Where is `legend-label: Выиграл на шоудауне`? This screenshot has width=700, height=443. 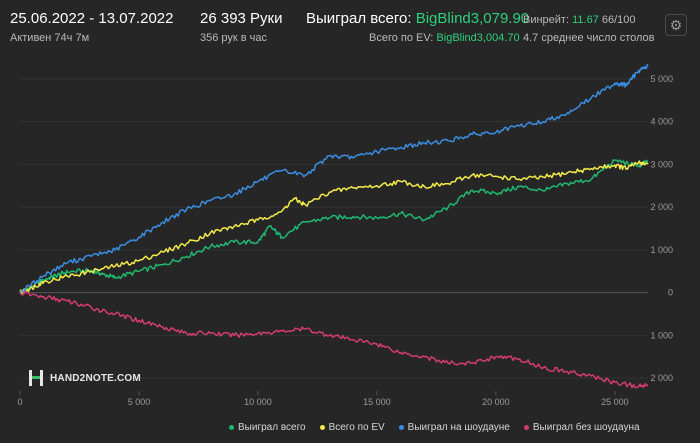
legend-label: Выиграл на шоудауне is located at coordinates (458, 427).